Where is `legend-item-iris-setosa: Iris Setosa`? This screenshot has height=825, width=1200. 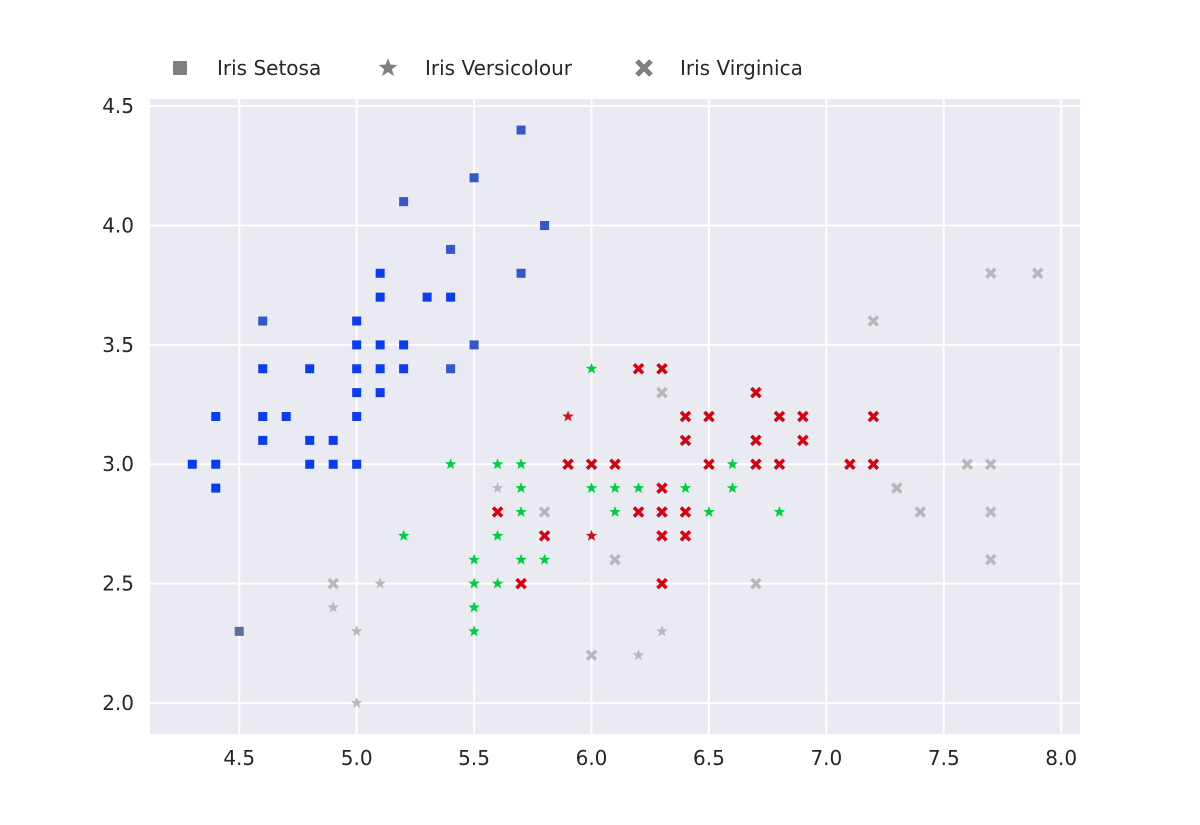
legend-item-iris-setosa: Iris Setosa is located at coordinates (247, 68).